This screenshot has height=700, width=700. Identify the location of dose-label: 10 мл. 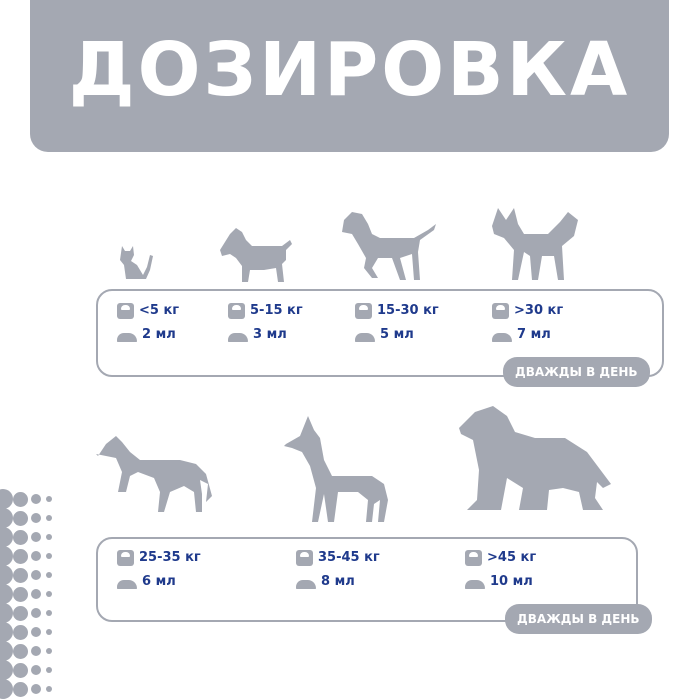
(511, 581).